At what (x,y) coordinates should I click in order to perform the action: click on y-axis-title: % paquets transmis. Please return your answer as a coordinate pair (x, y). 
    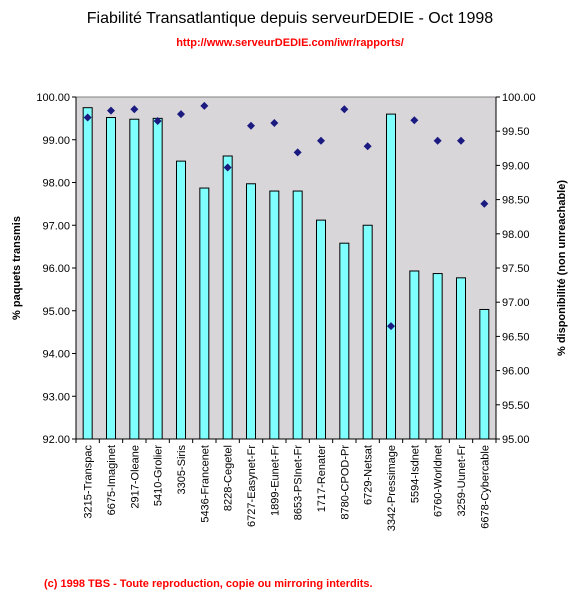
    Looking at the image, I should click on (17, 268).